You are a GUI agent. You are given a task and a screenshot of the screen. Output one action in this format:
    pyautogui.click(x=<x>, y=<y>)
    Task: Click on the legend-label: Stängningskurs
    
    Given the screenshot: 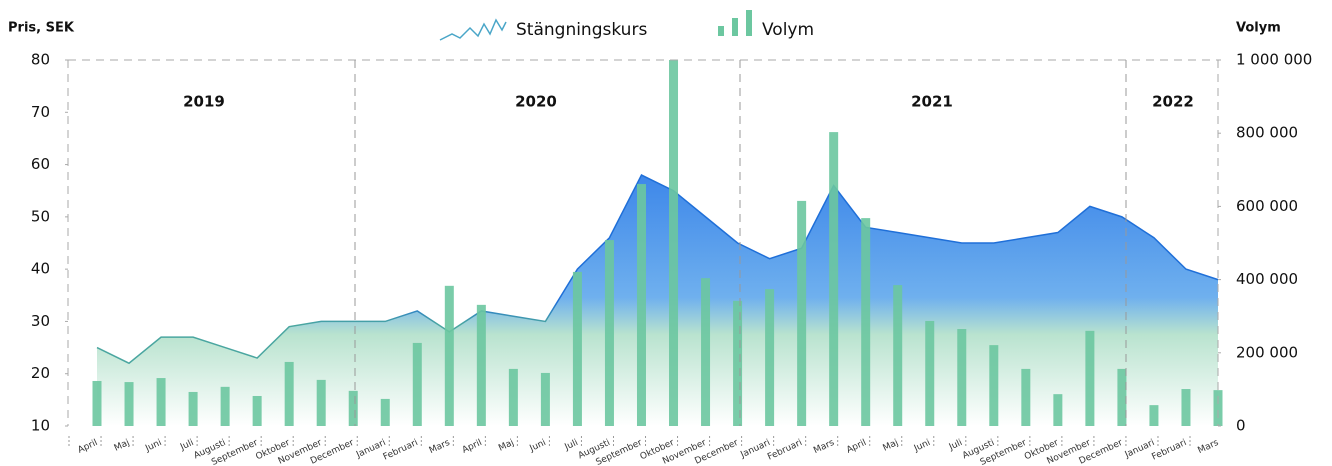 What is the action you would take?
    pyautogui.click(x=581, y=30)
    